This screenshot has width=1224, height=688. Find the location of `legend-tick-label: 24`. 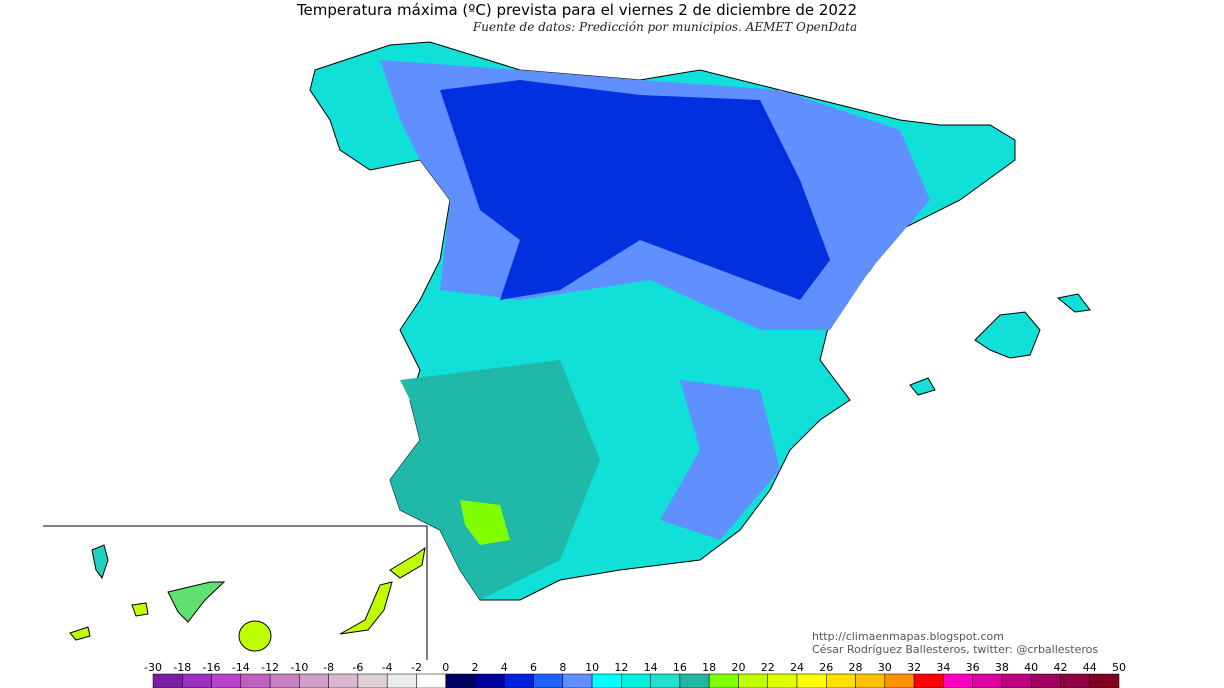

legend-tick-label: 24 is located at coordinates (797, 667).